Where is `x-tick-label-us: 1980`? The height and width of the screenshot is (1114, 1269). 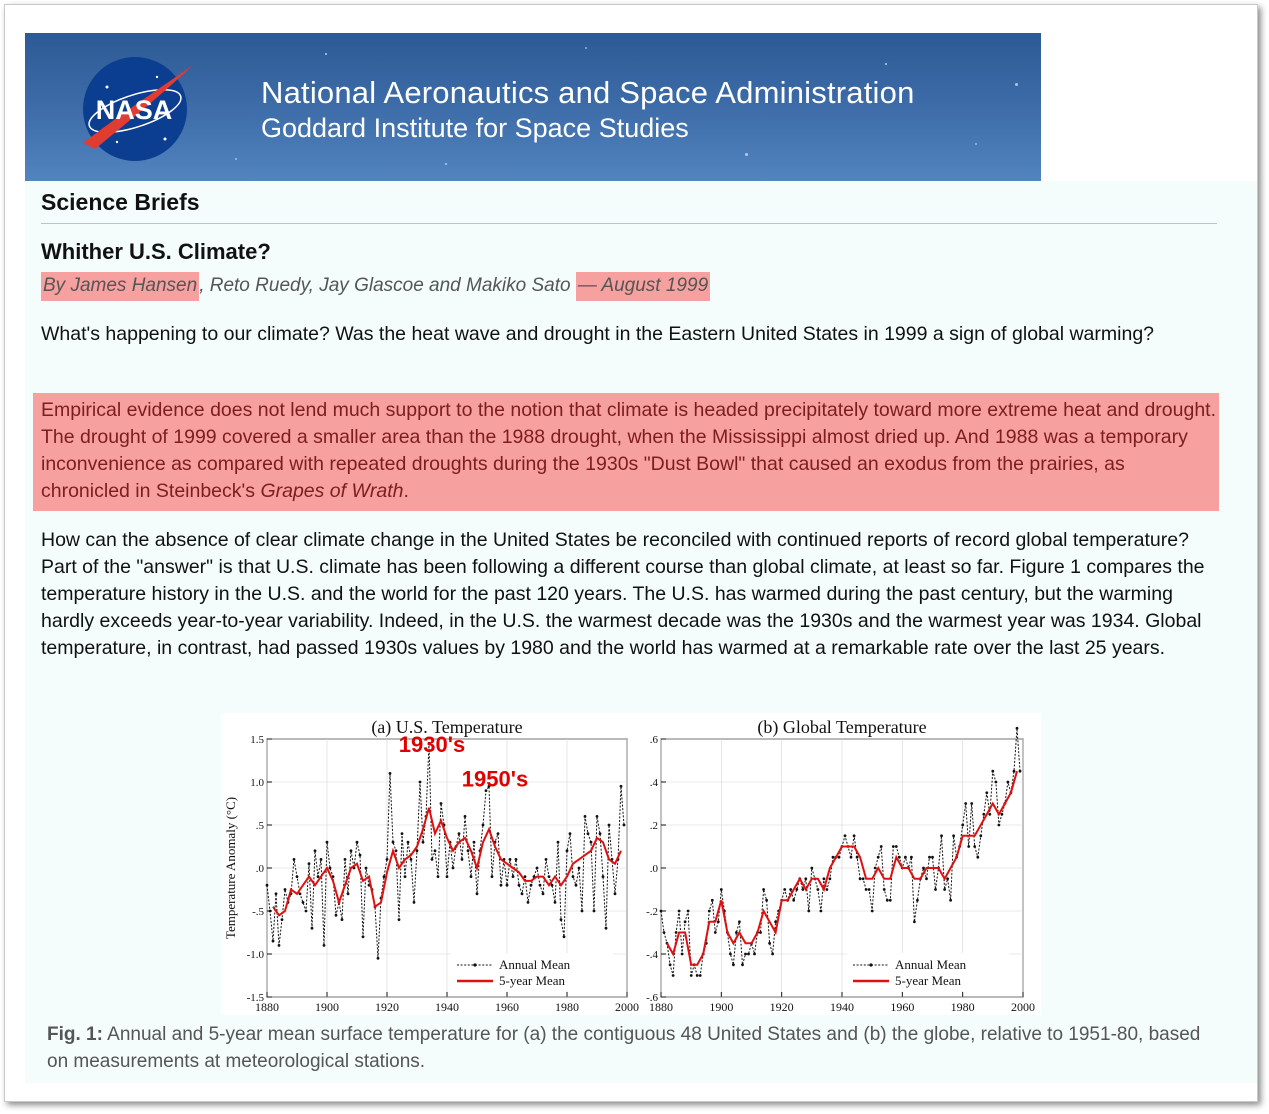 x-tick-label-us: 1980 is located at coordinates (567, 1007).